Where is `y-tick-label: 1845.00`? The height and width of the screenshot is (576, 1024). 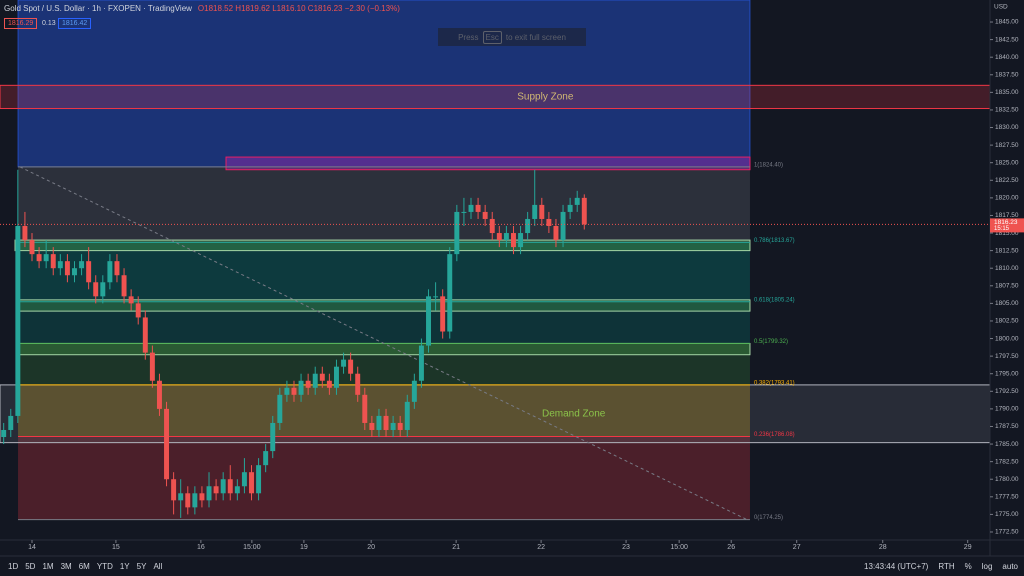 y-tick-label: 1845.00 is located at coordinates (1007, 22).